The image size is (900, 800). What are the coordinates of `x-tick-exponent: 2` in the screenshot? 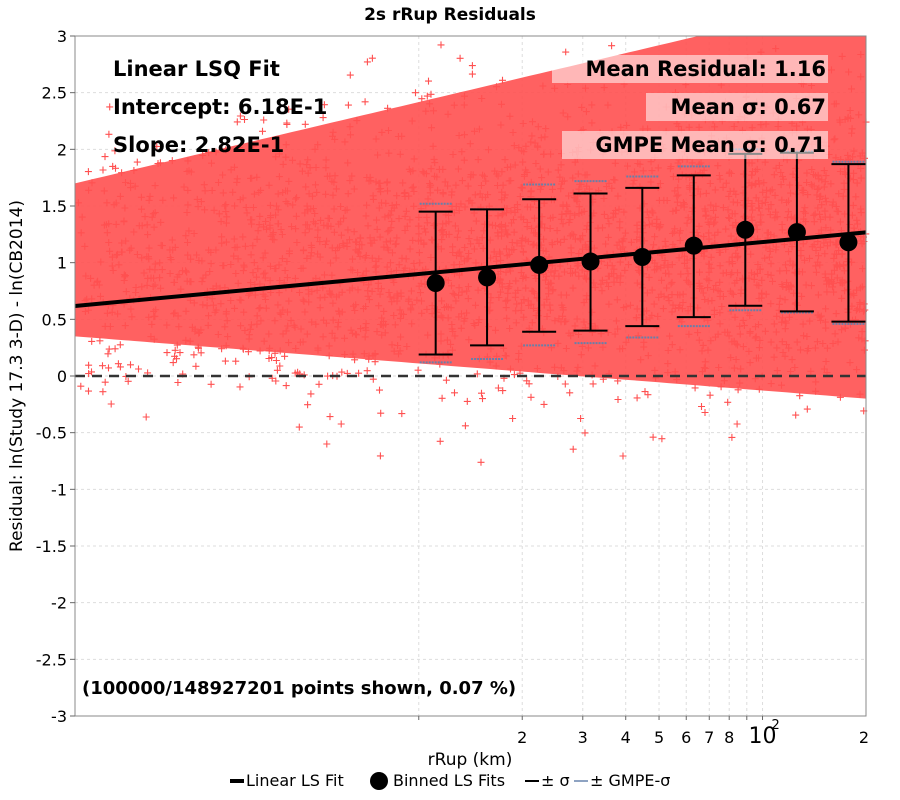 It's located at (776, 725).